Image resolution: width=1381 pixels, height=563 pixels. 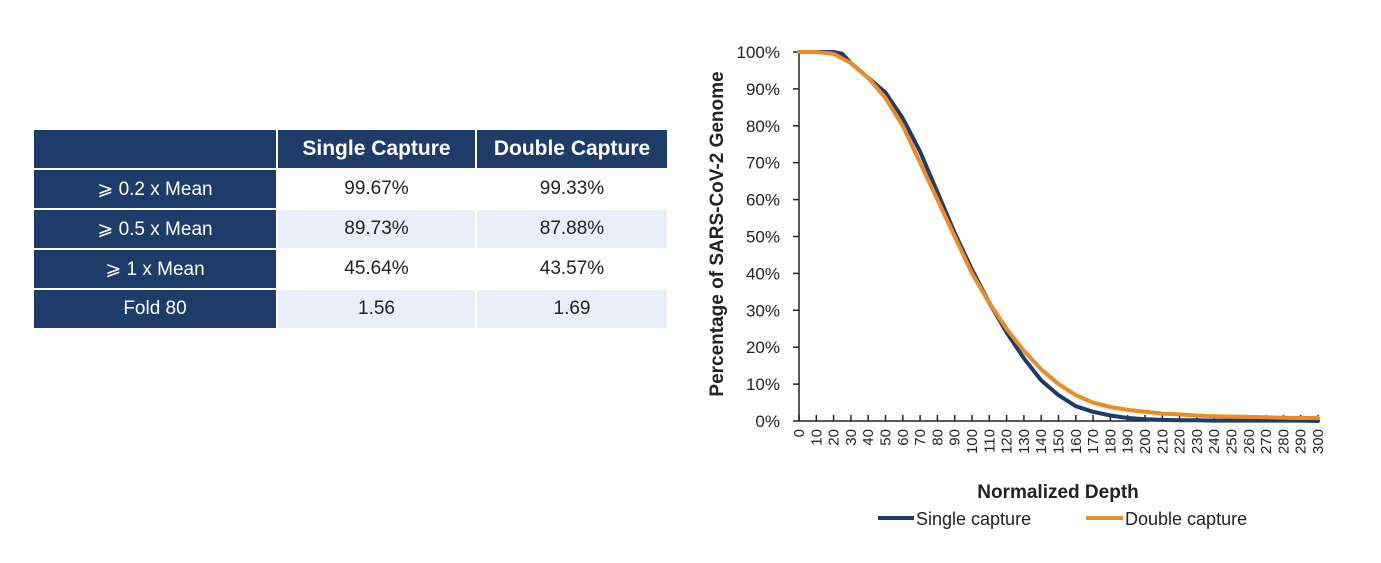 What do you see at coordinates (1059, 441) in the screenshot?
I see `x-tick-label: 150` at bounding box center [1059, 441].